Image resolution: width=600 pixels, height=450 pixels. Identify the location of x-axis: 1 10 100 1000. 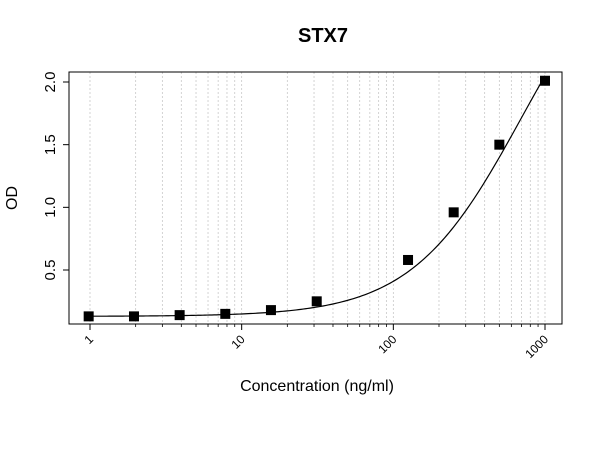
(316, 342).